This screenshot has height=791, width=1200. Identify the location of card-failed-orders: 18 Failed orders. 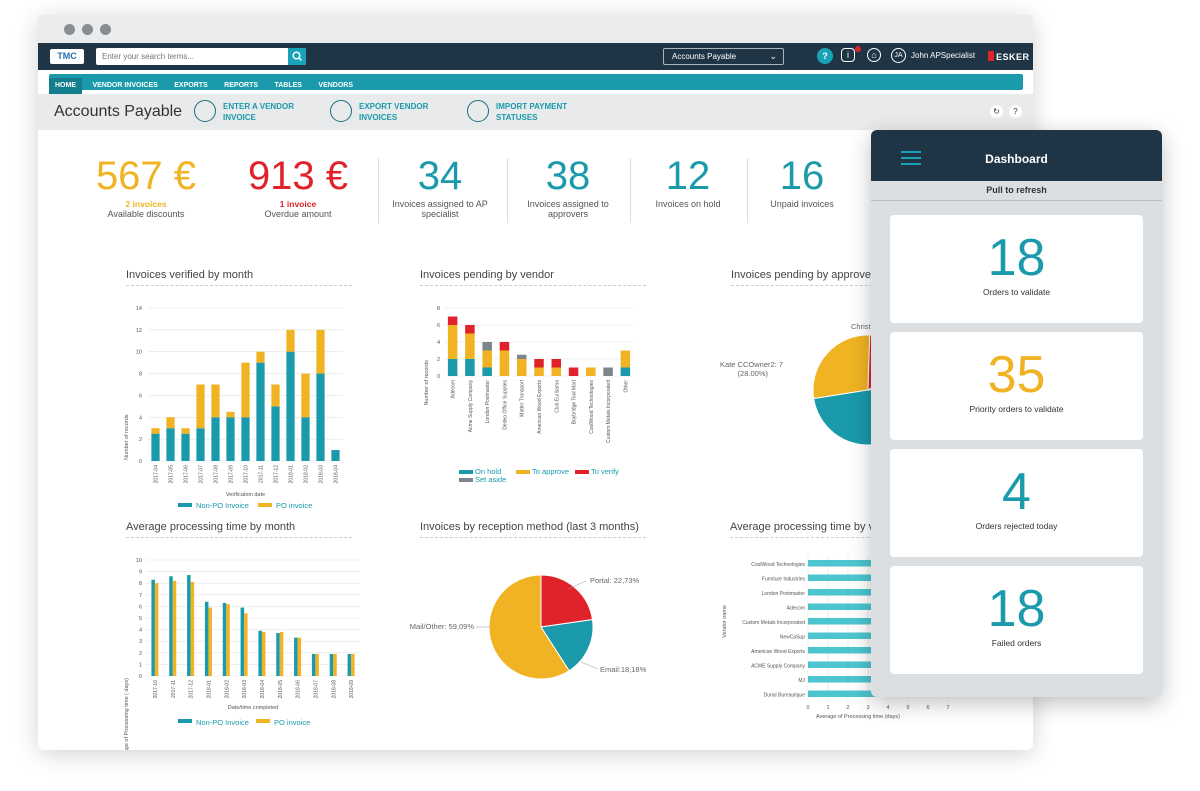
(1016, 620).